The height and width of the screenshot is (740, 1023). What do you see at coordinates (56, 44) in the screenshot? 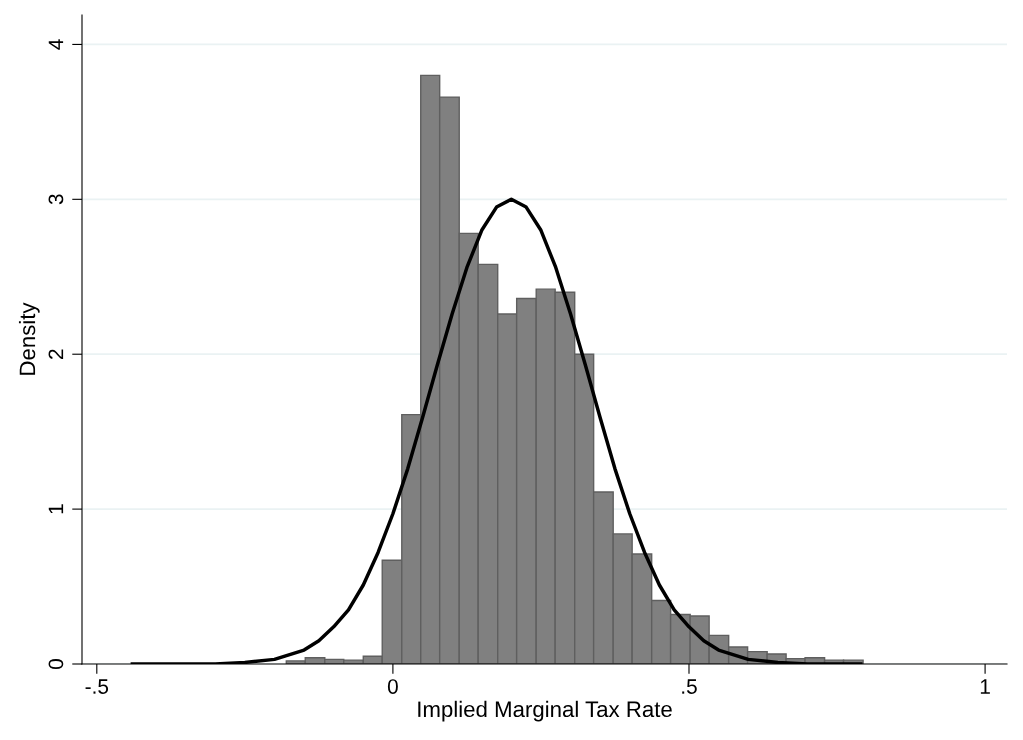
I see `y-tick-label: 4` at bounding box center [56, 44].